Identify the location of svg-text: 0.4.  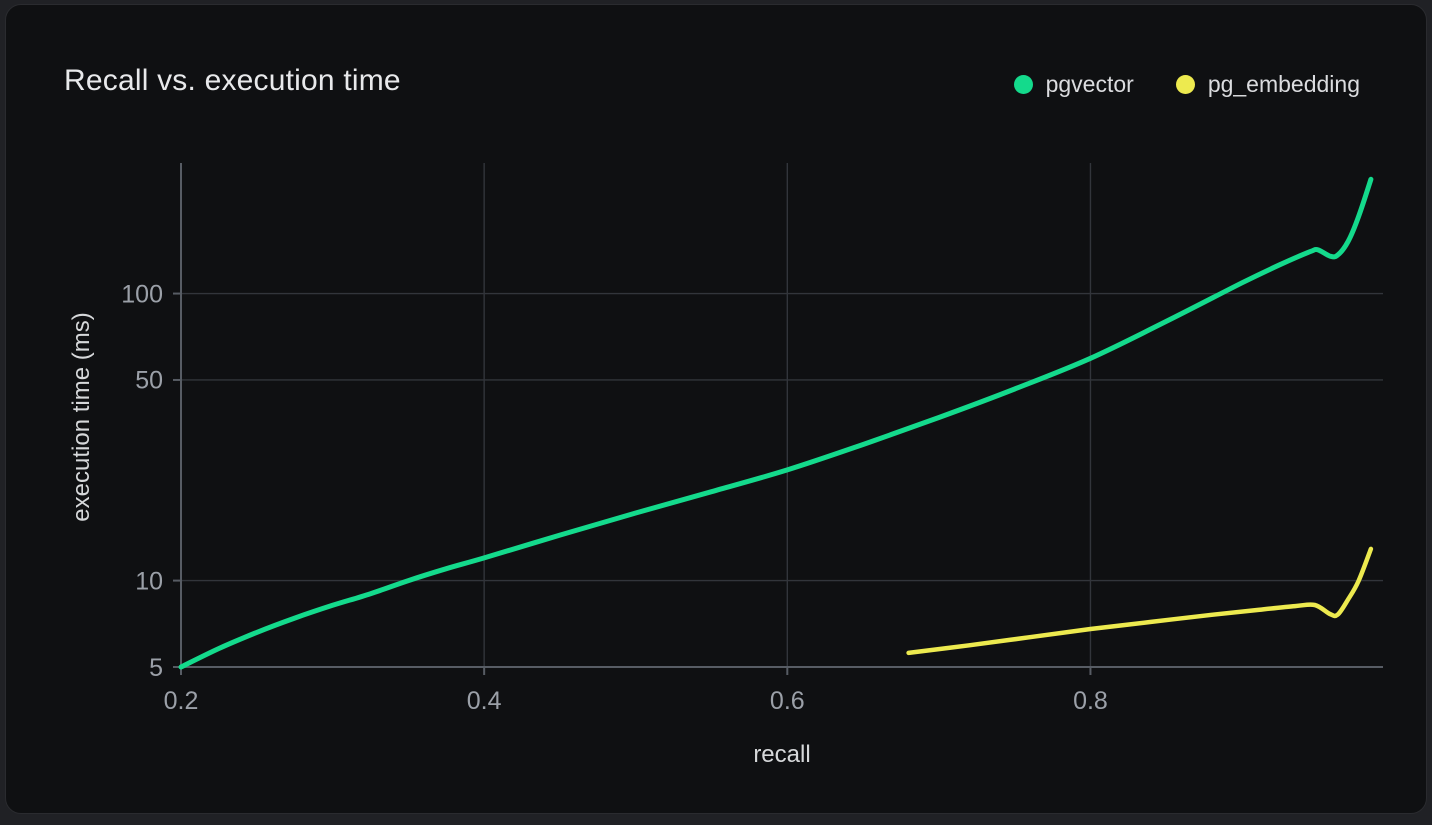
(484, 701).